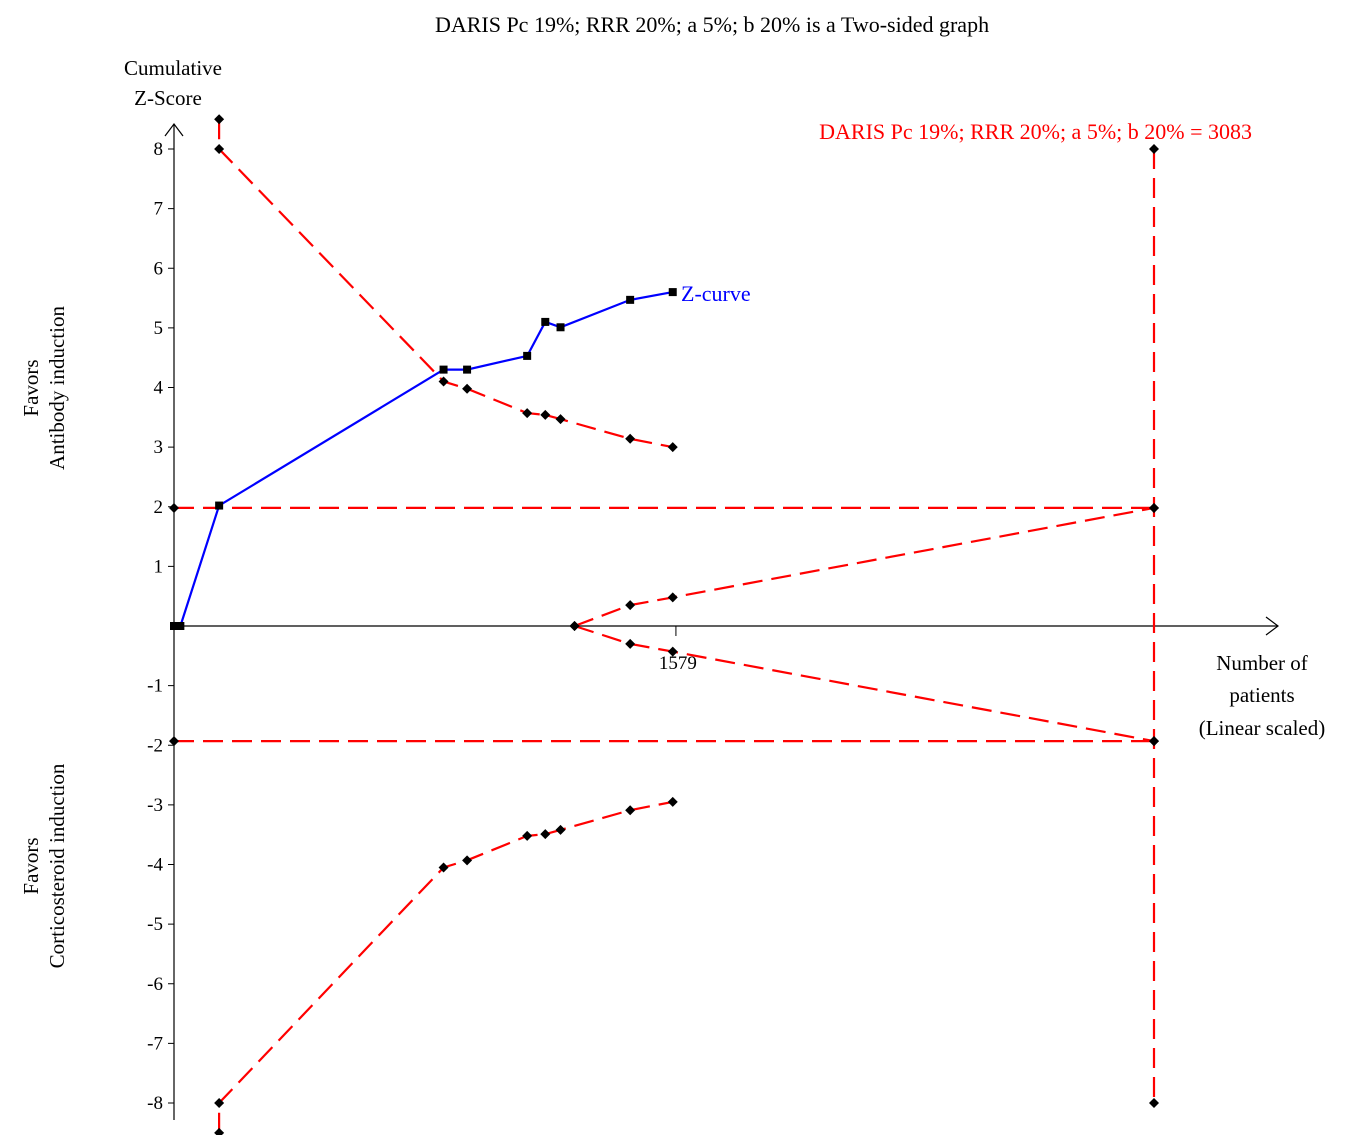 The image size is (1370, 1135). Describe the element at coordinates (423, 459) in the screenshot. I see `zcurve-line` at that location.